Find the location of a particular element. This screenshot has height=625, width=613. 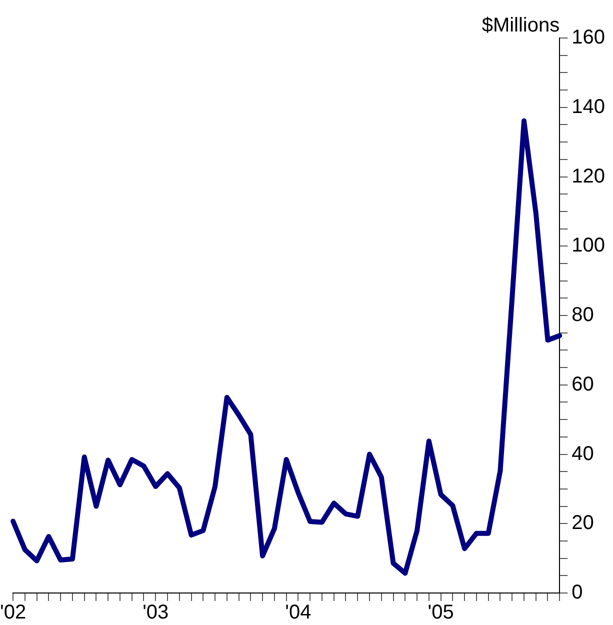

y-axis-title: $Millions is located at coordinates (521, 25).